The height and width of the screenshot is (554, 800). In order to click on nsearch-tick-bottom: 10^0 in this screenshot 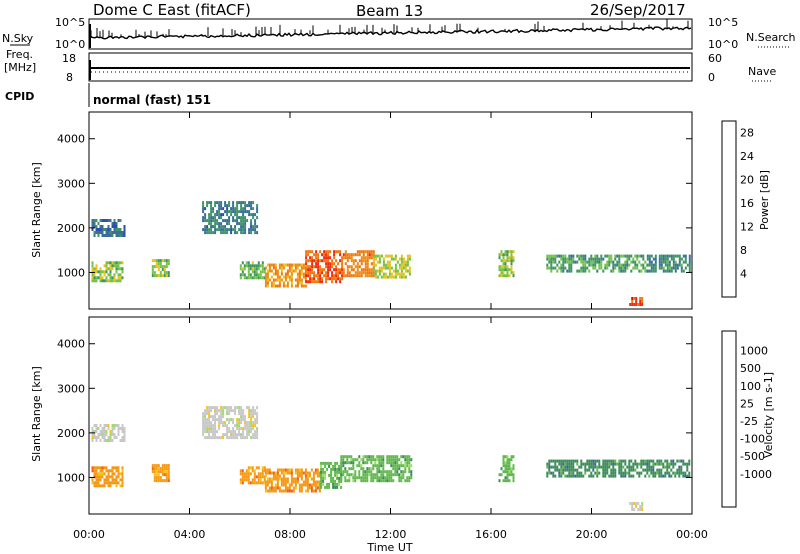, I will do `click(723, 44)`.